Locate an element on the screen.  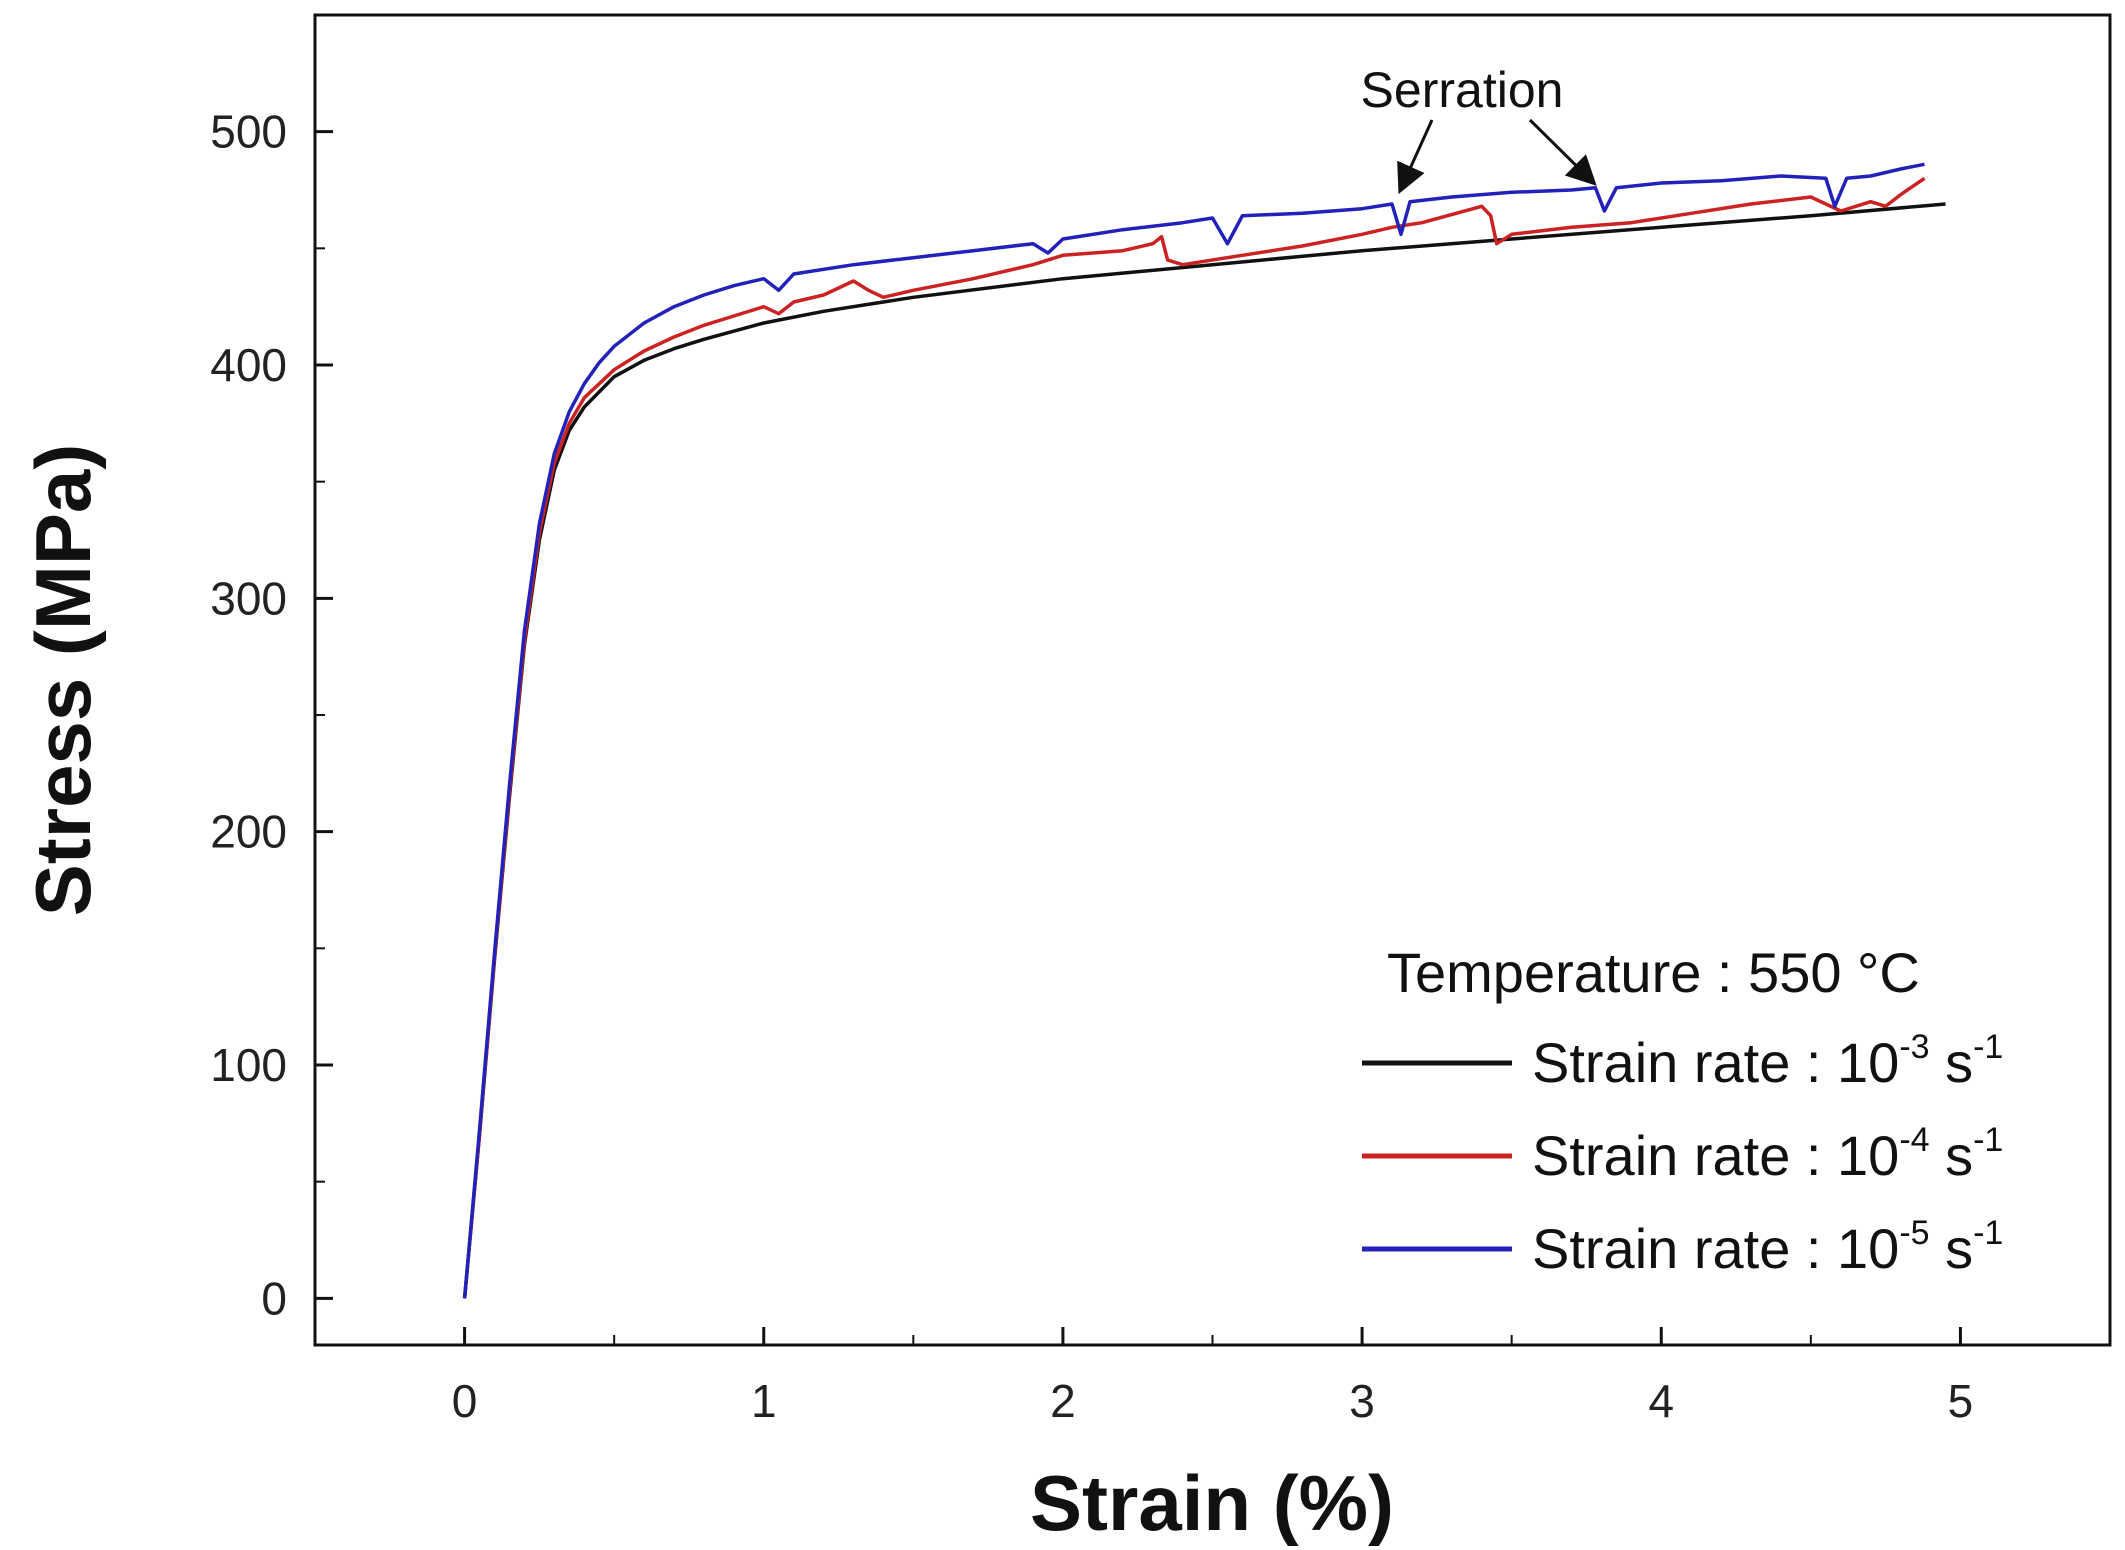
x-tick-label: 0 is located at coordinates (465, 1401).